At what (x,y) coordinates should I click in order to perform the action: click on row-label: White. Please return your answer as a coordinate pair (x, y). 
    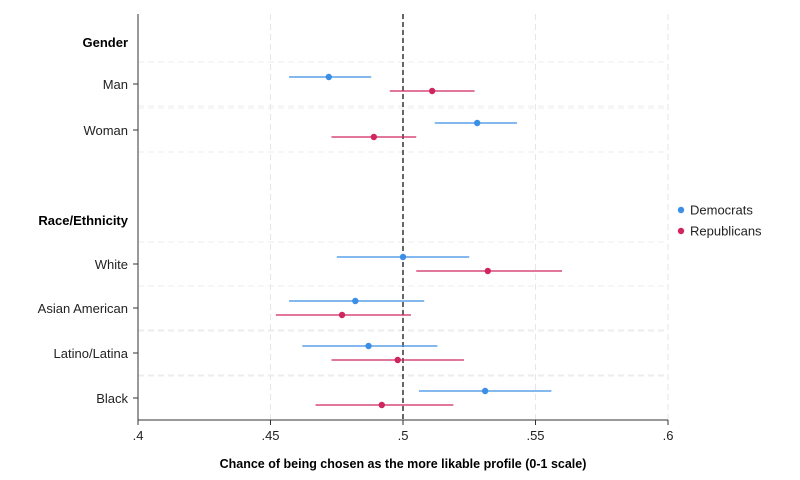
    Looking at the image, I should click on (111, 264).